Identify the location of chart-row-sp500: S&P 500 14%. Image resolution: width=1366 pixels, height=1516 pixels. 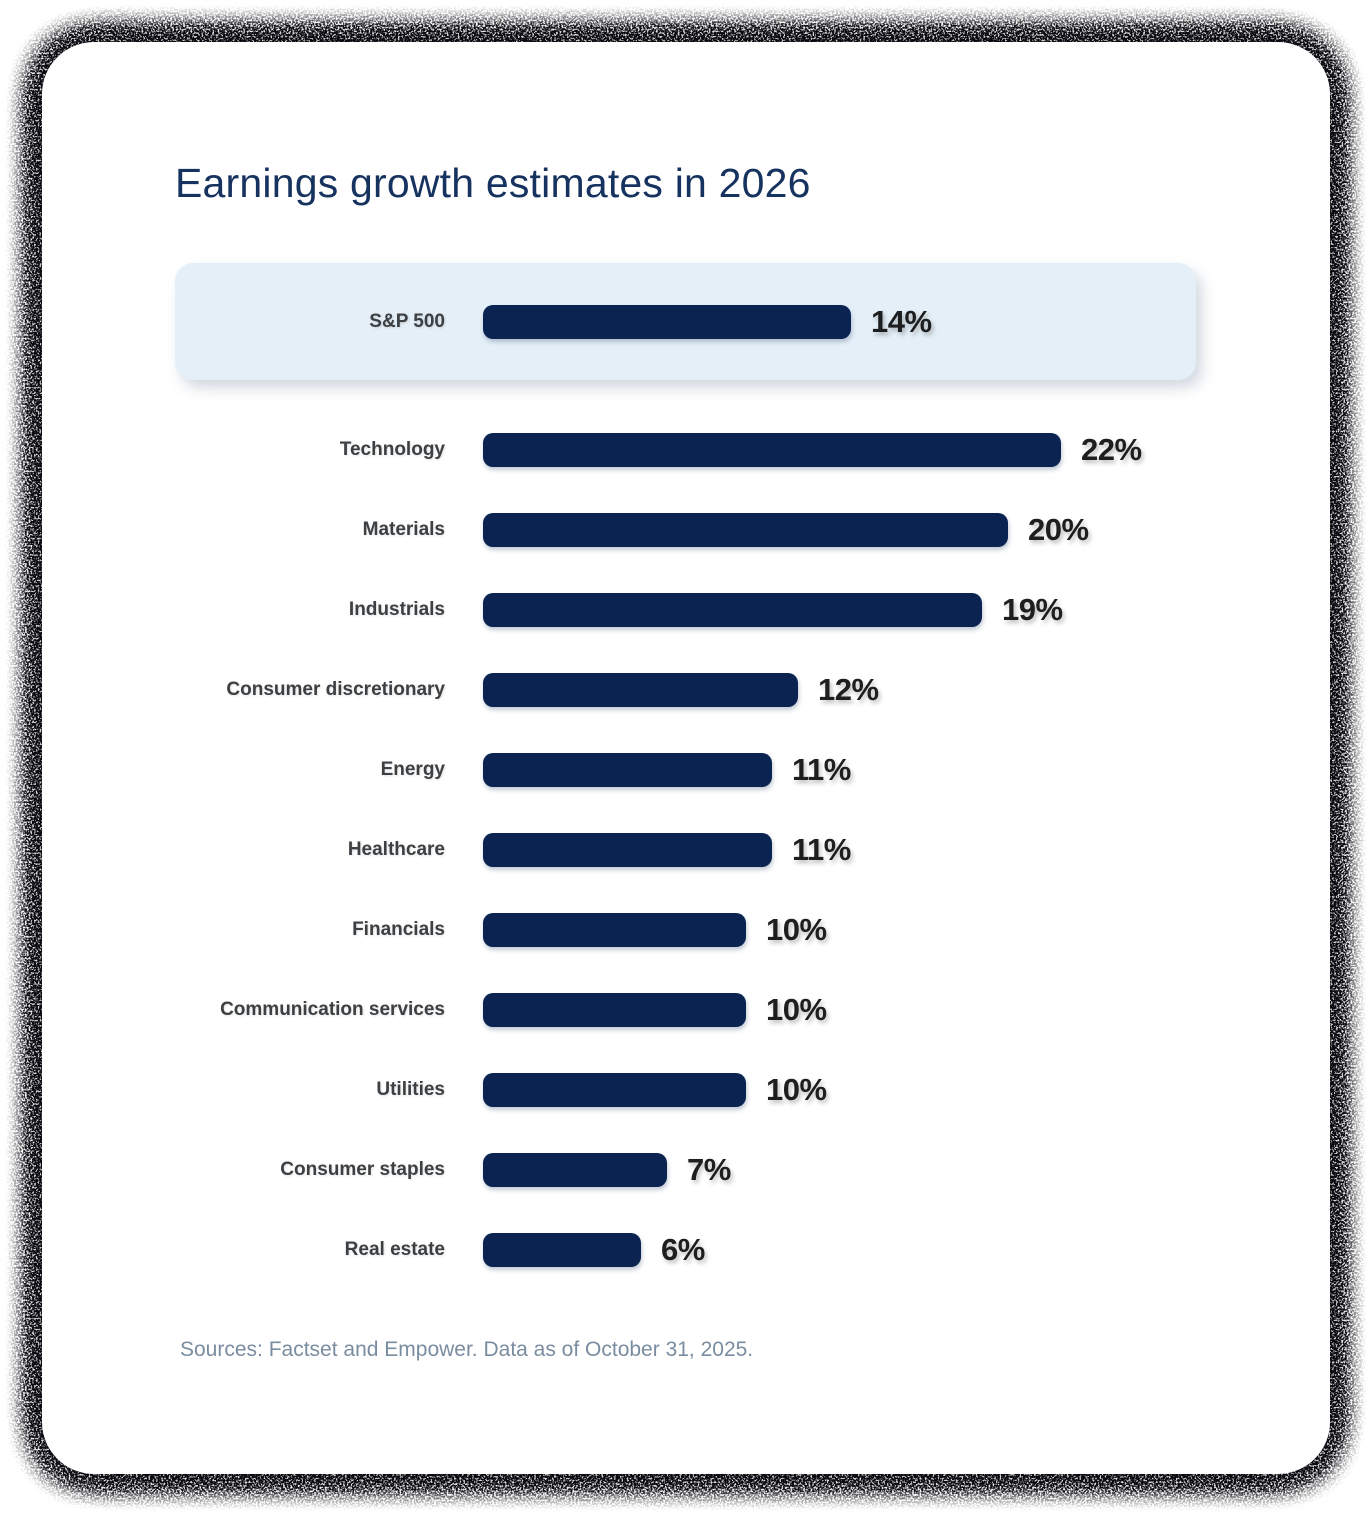
(686, 321).